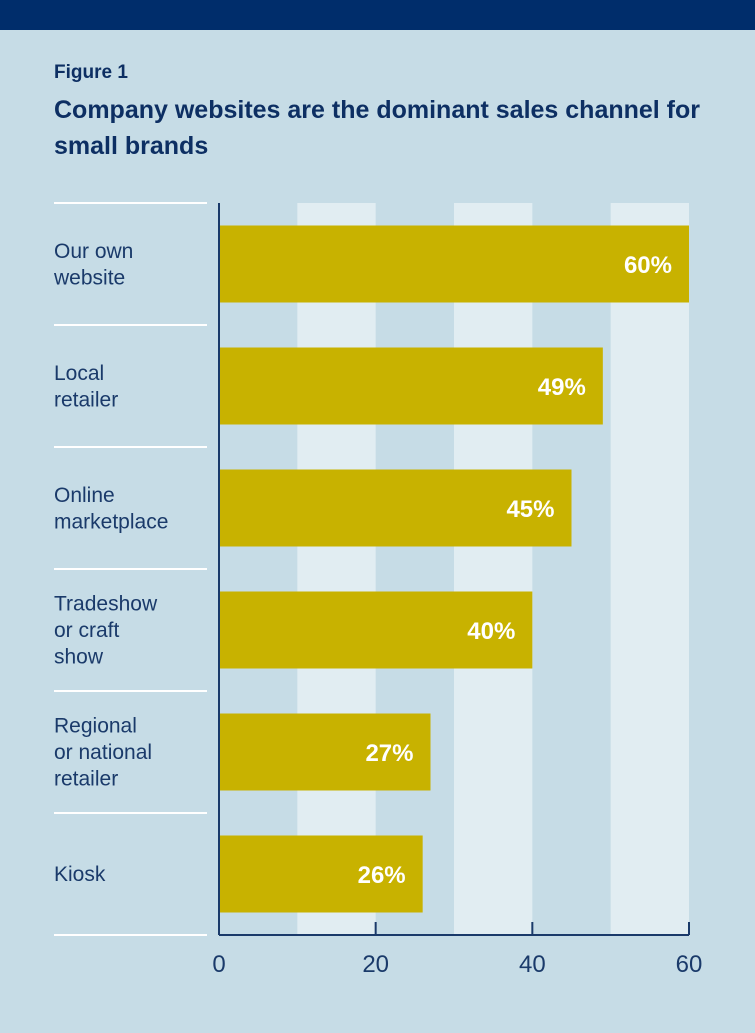  I want to click on category-label-line: Tradeshow, so click(106, 604).